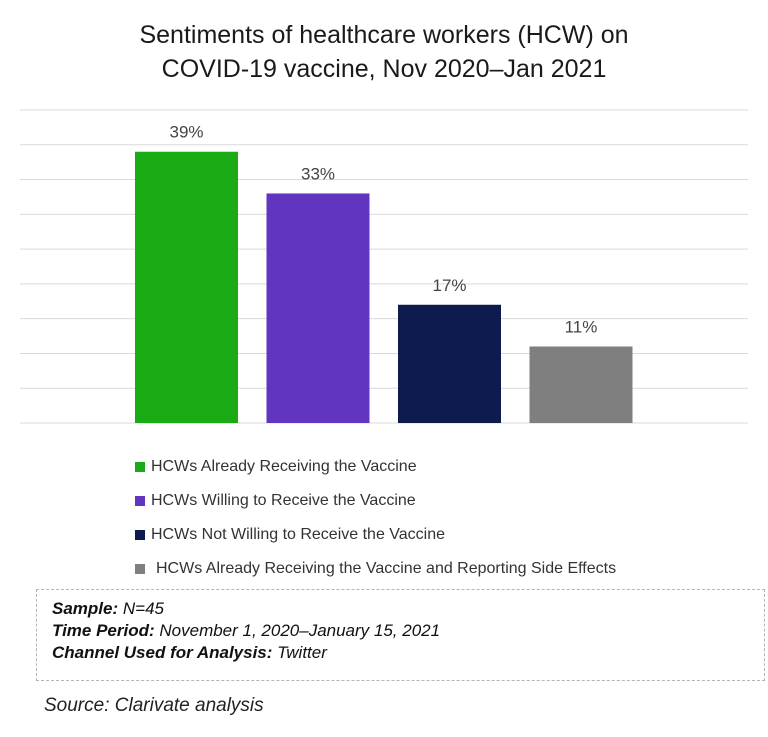  What do you see at coordinates (408, 609) in the screenshot?
I see `sample-line: Sample: N=45` at bounding box center [408, 609].